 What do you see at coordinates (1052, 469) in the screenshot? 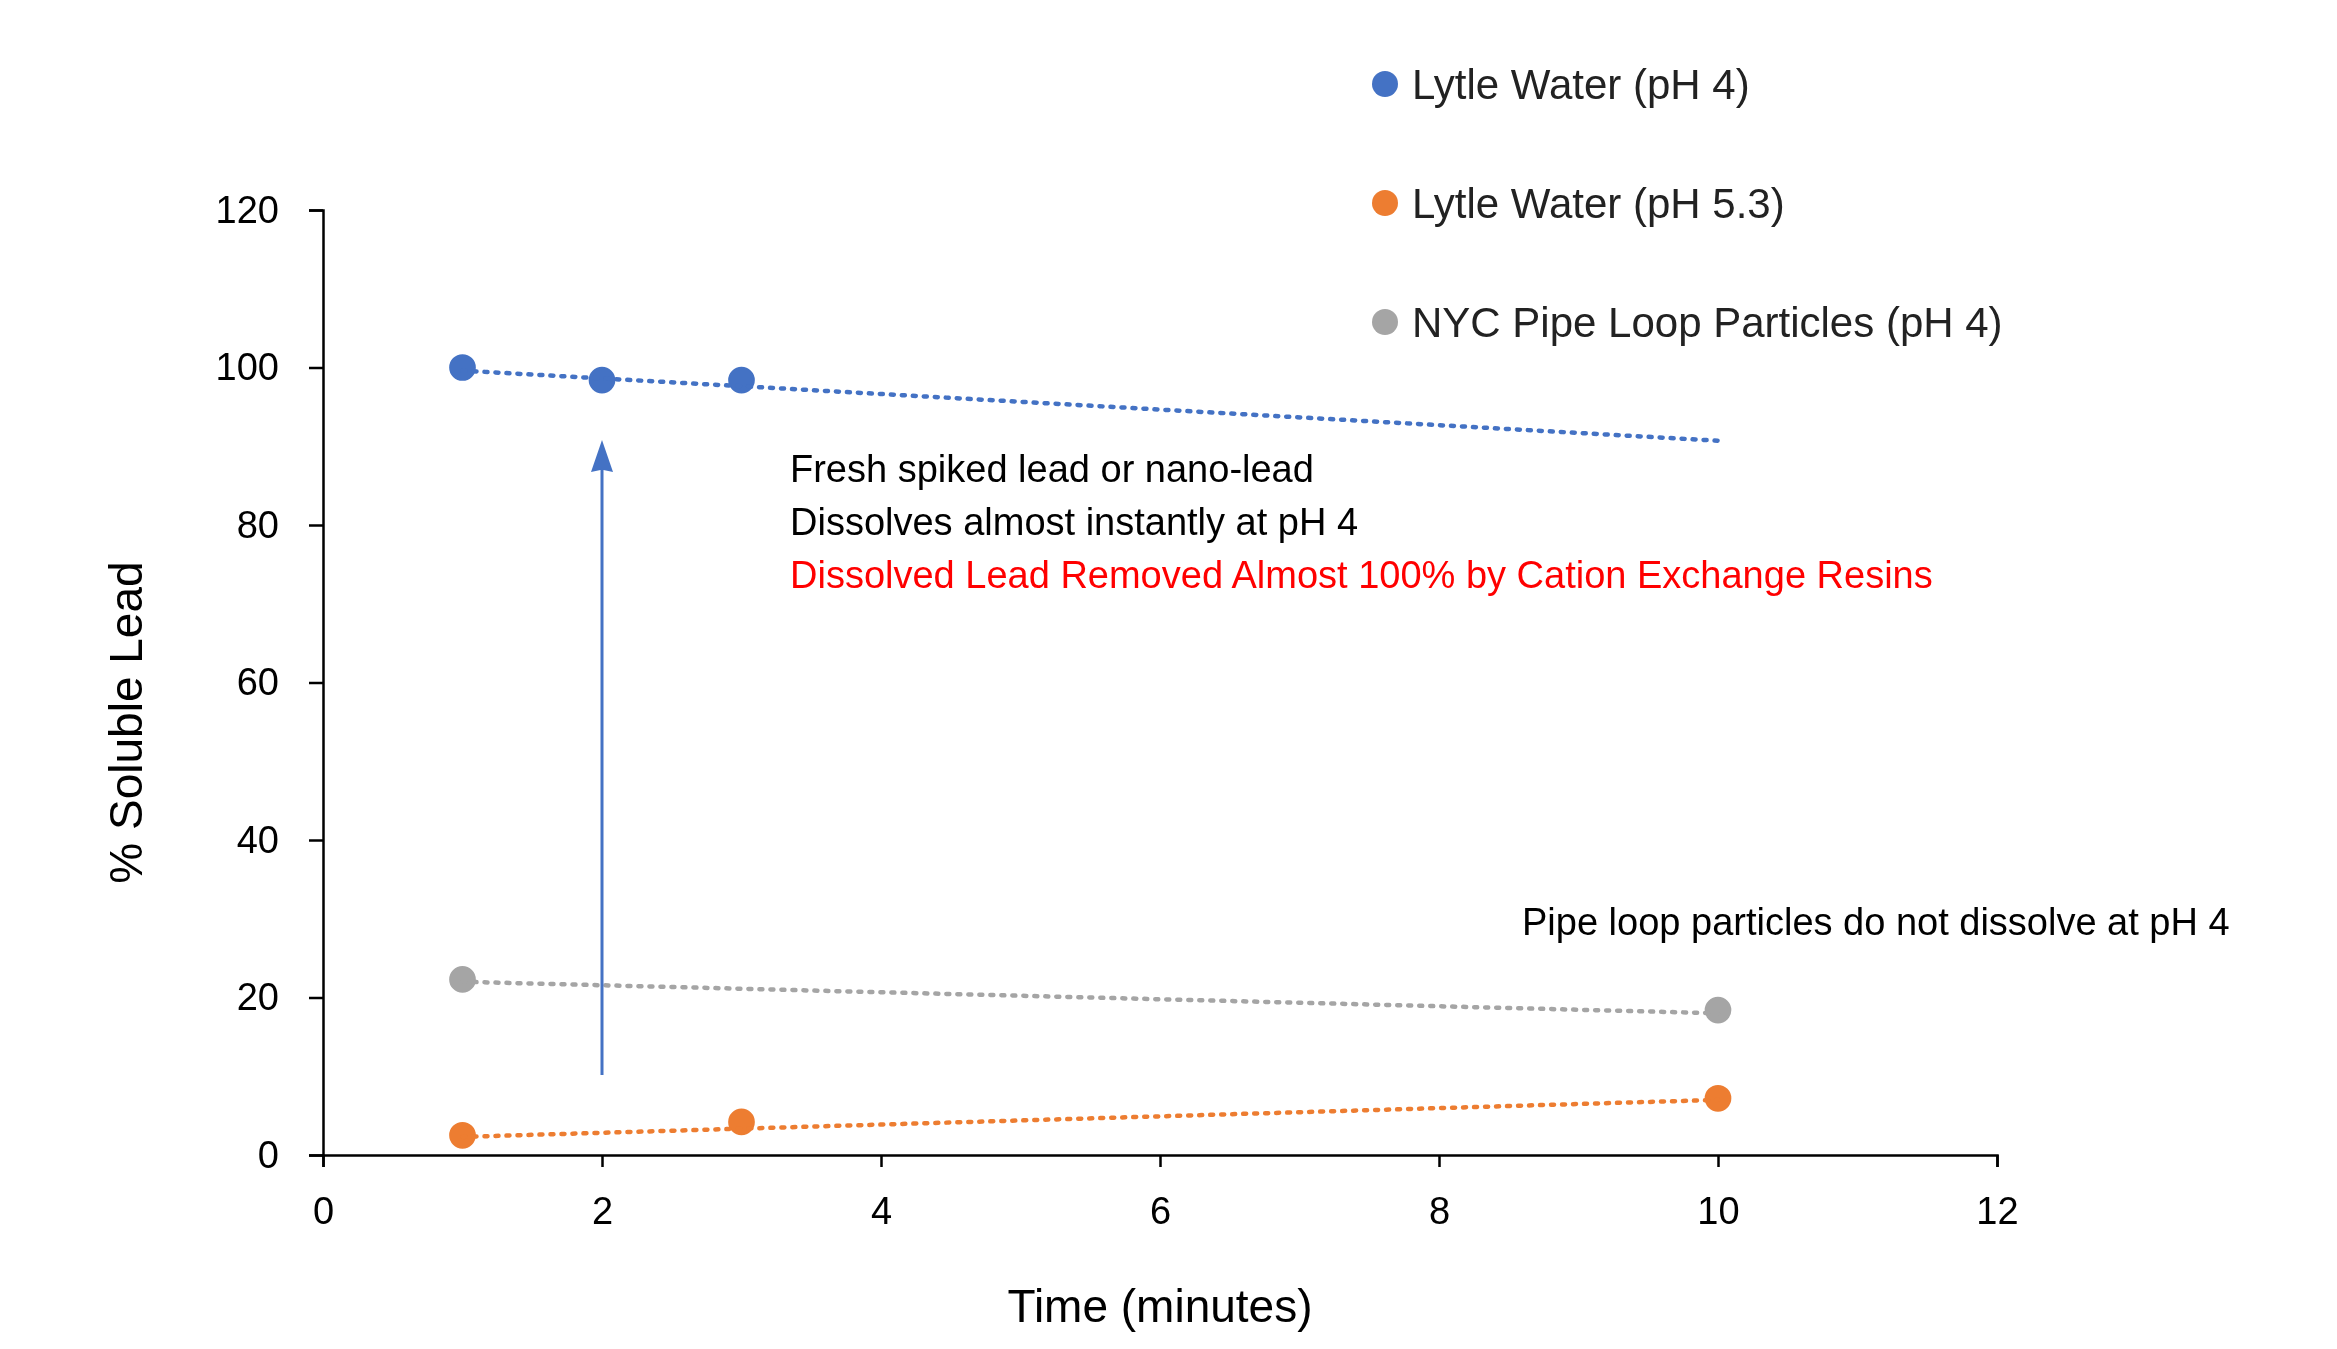
I see `annotation: Fresh spiked lead or nano-lead` at bounding box center [1052, 469].